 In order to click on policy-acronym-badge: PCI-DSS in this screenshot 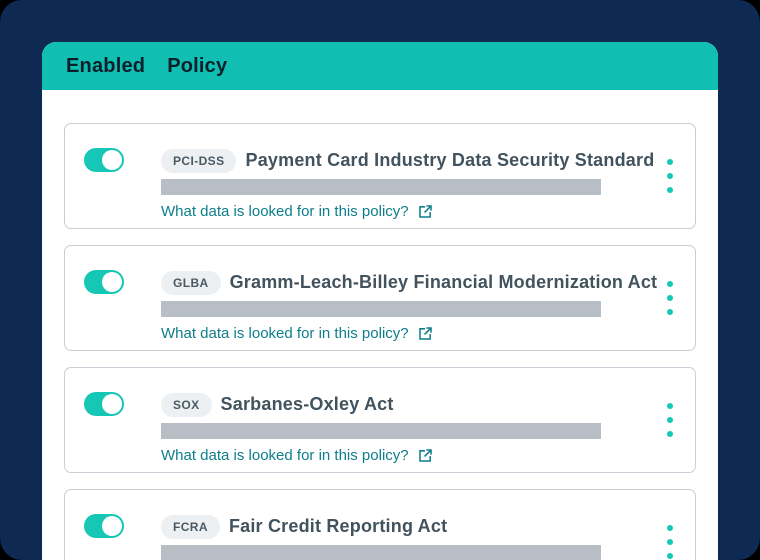, I will do `click(199, 160)`.